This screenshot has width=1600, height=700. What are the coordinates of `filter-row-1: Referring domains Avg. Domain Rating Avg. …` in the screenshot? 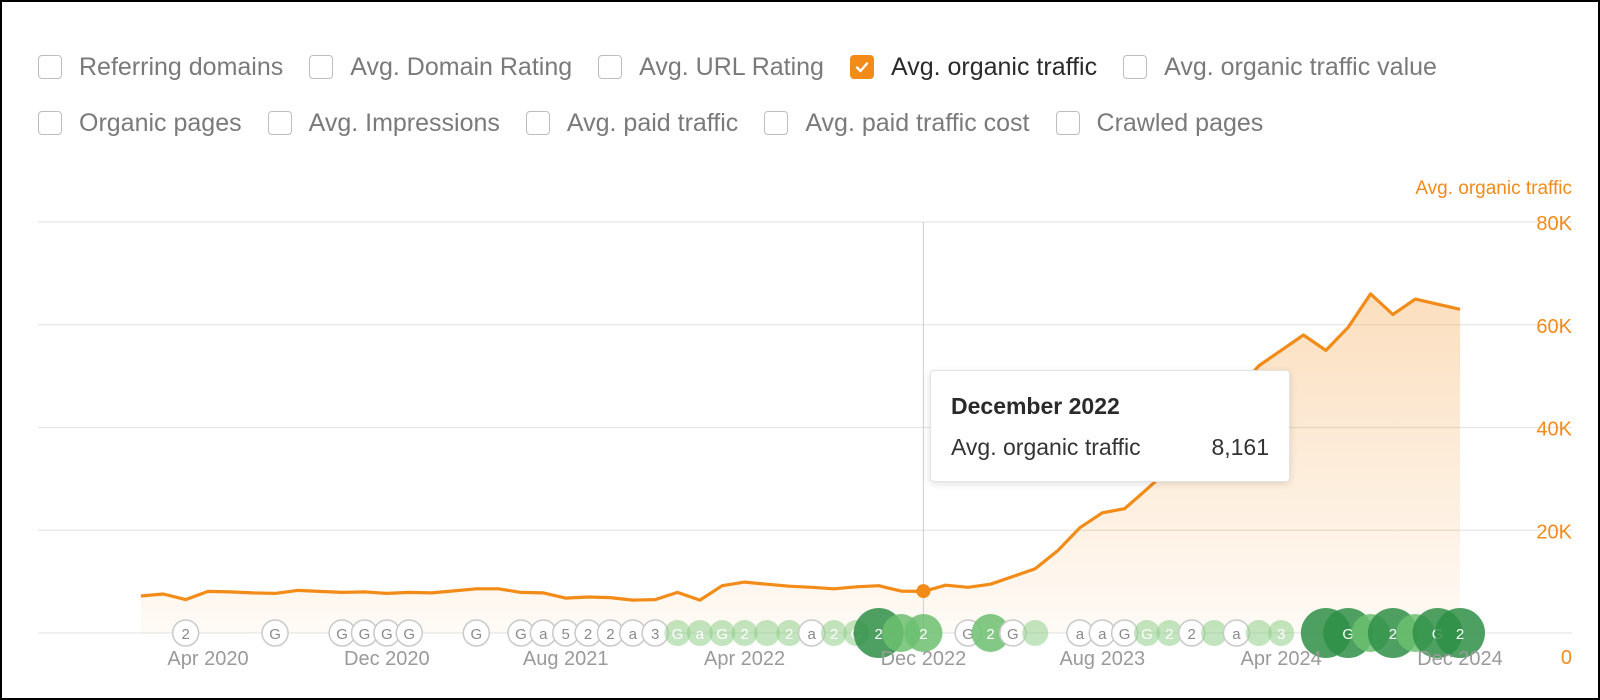 It's located at (808, 67).